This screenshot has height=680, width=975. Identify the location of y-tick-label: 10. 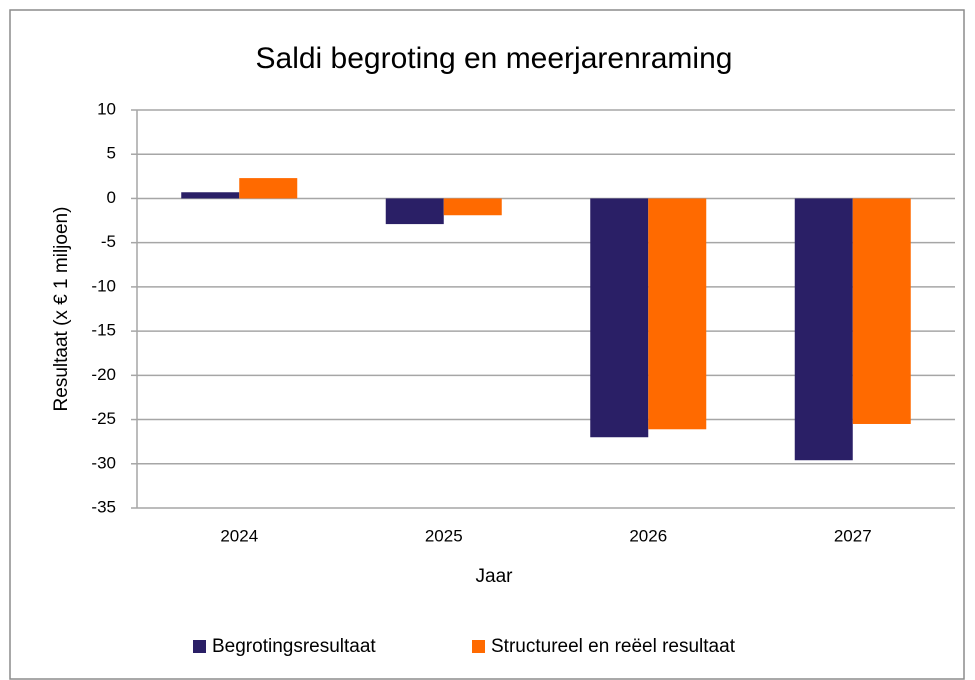
(106, 108).